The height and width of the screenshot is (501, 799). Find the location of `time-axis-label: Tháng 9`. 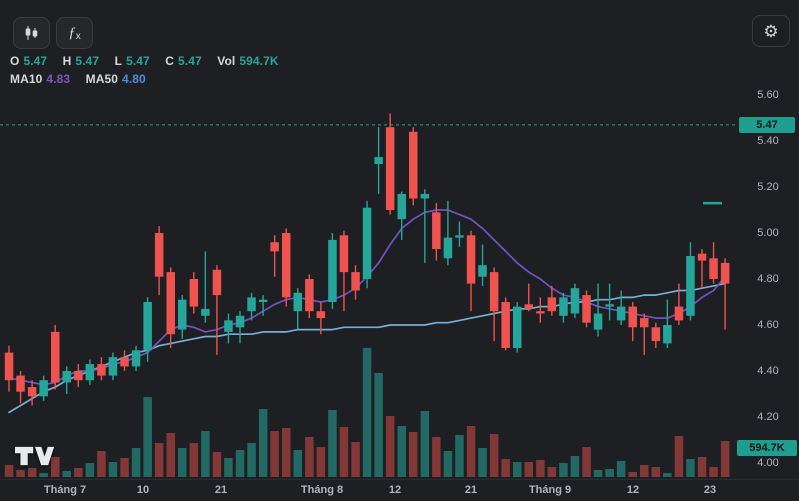

time-axis-label: Tháng 9 is located at coordinates (550, 490).